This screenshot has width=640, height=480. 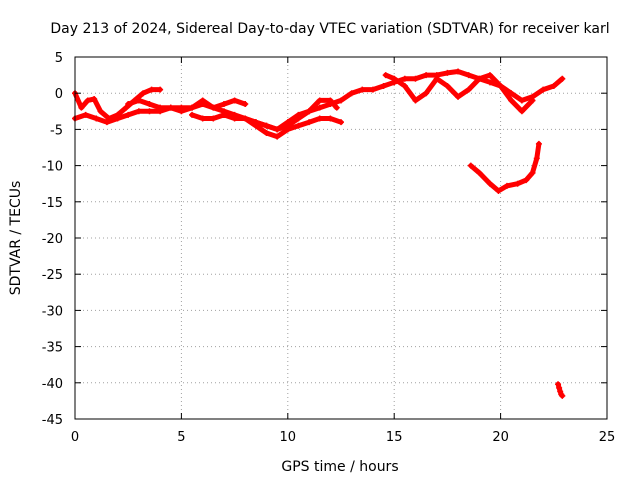 What do you see at coordinates (52, 348) in the screenshot?
I see `y-tick-label: -35` at bounding box center [52, 348].